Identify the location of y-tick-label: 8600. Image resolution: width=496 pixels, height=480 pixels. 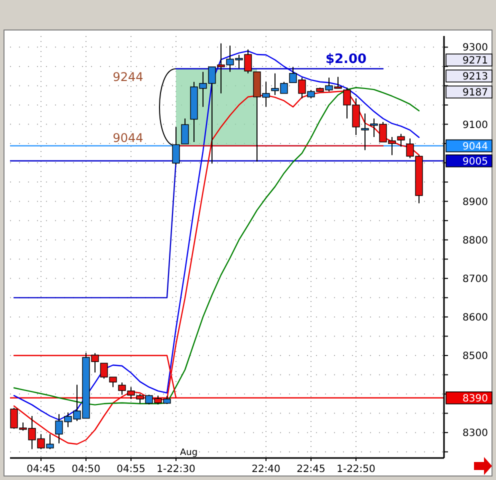
(475, 318).